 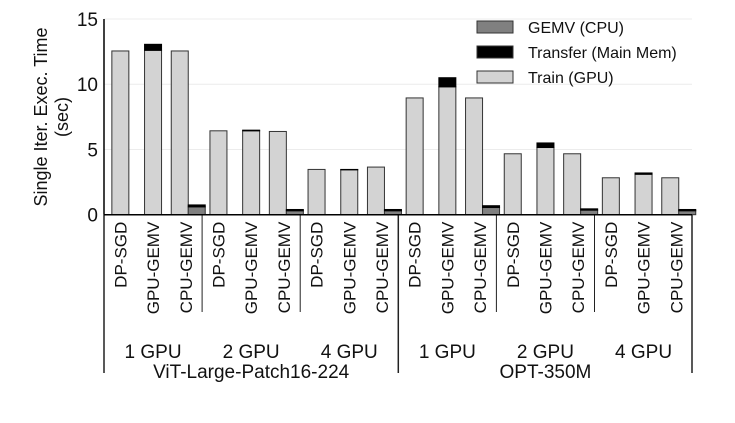 I want to click on y-tick-label: 15, so click(x=87, y=20).